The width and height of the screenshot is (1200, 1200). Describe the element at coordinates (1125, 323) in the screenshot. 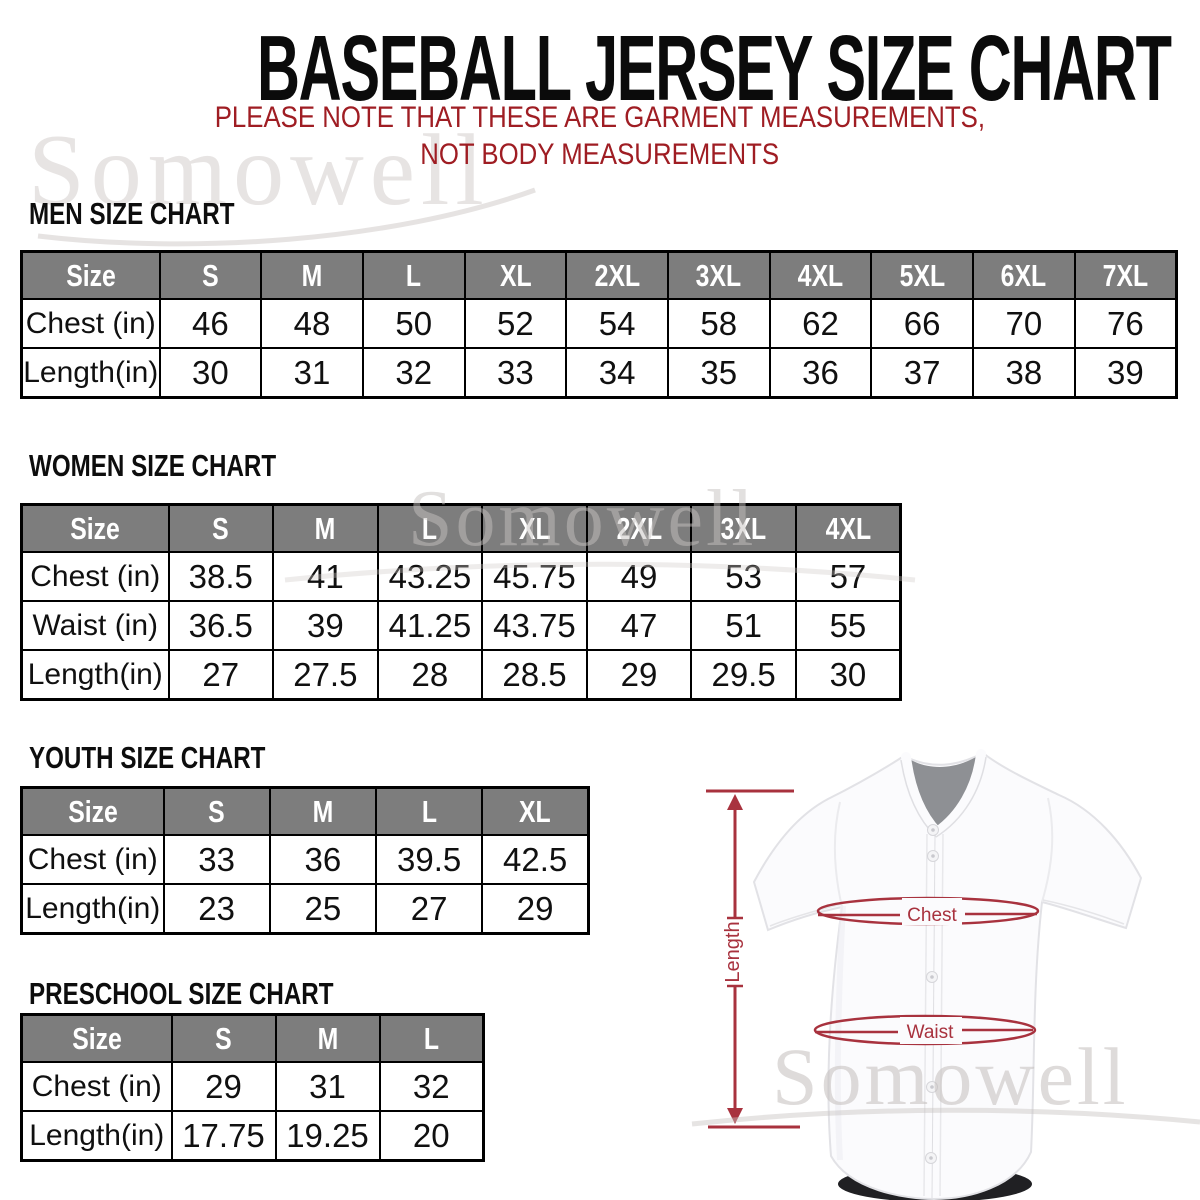

I see `size-value-cell: 76` at that location.